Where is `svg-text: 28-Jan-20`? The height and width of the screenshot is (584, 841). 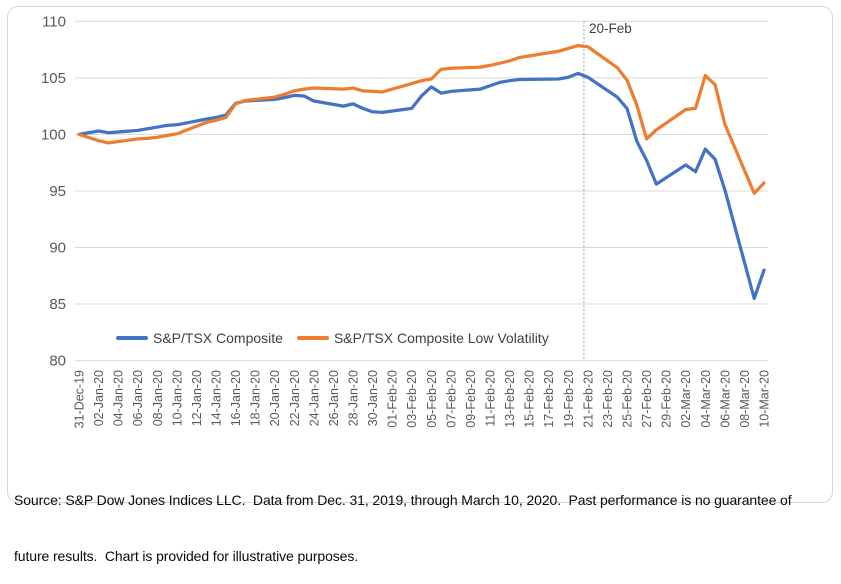
svg-text: 28-Jan-20 is located at coordinates (354, 398).